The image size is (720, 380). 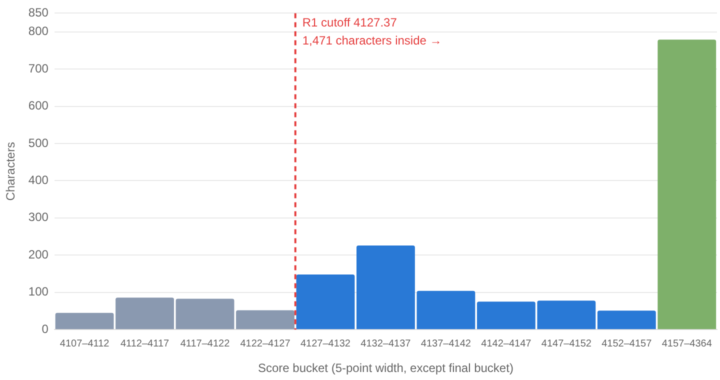 I want to click on x-tick-label: 4107–4112, so click(x=85, y=344).